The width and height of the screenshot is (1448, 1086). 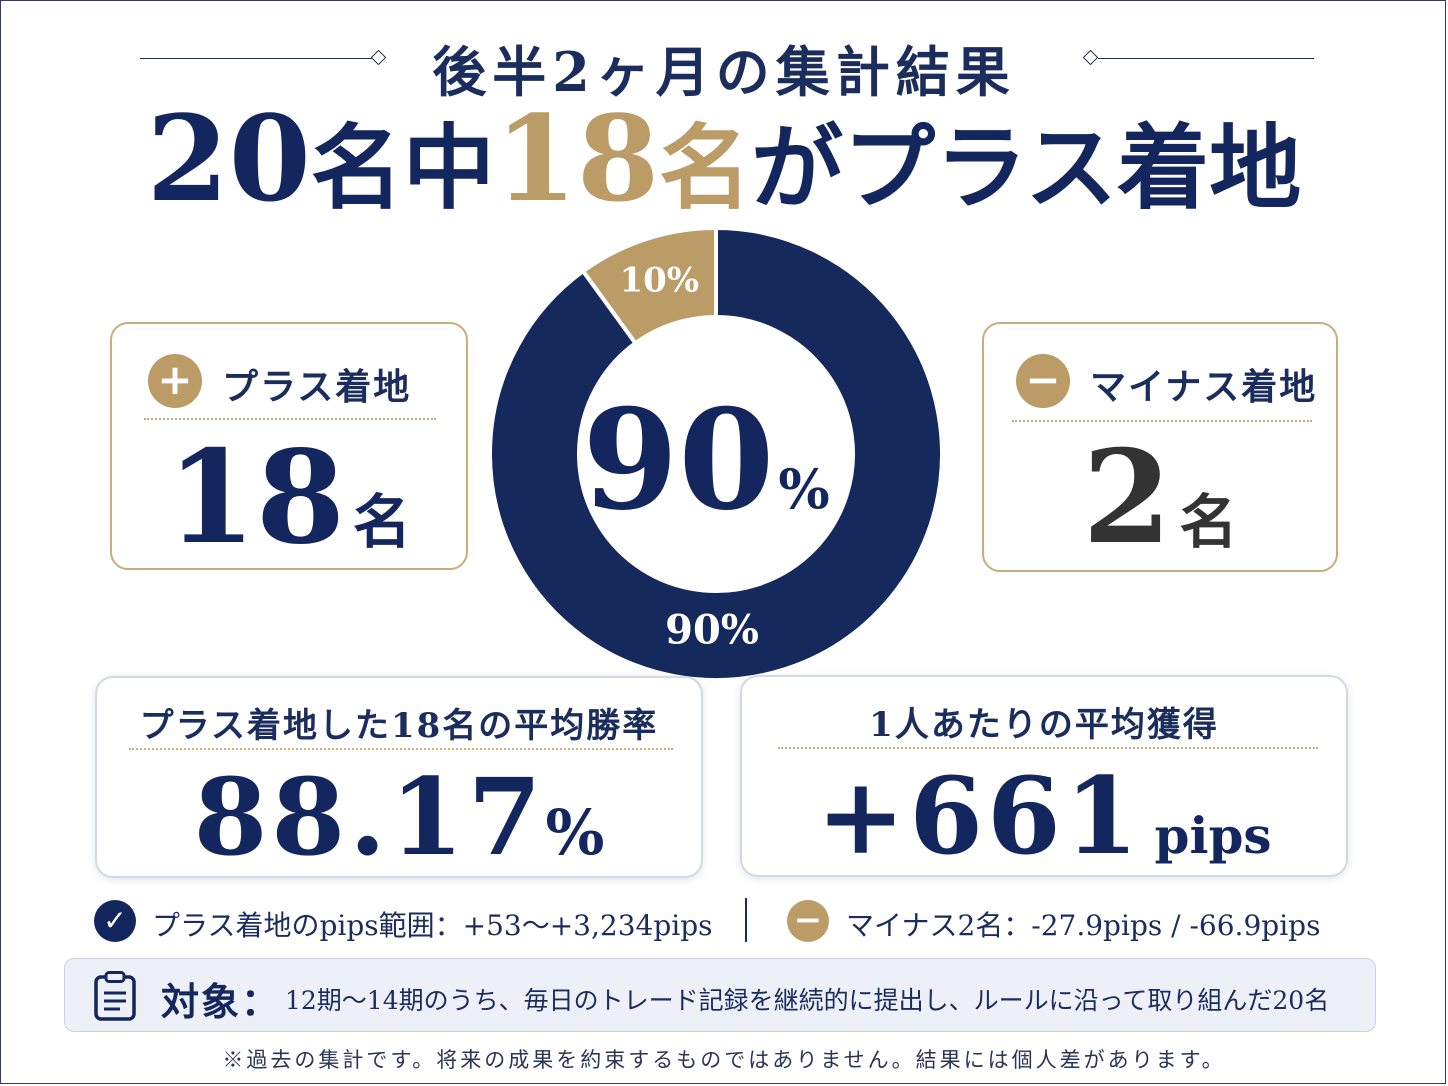 I want to click on plus-range-note: プラス着地のpips範囲：+53〜+3,234pips, so click(x=432, y=925).